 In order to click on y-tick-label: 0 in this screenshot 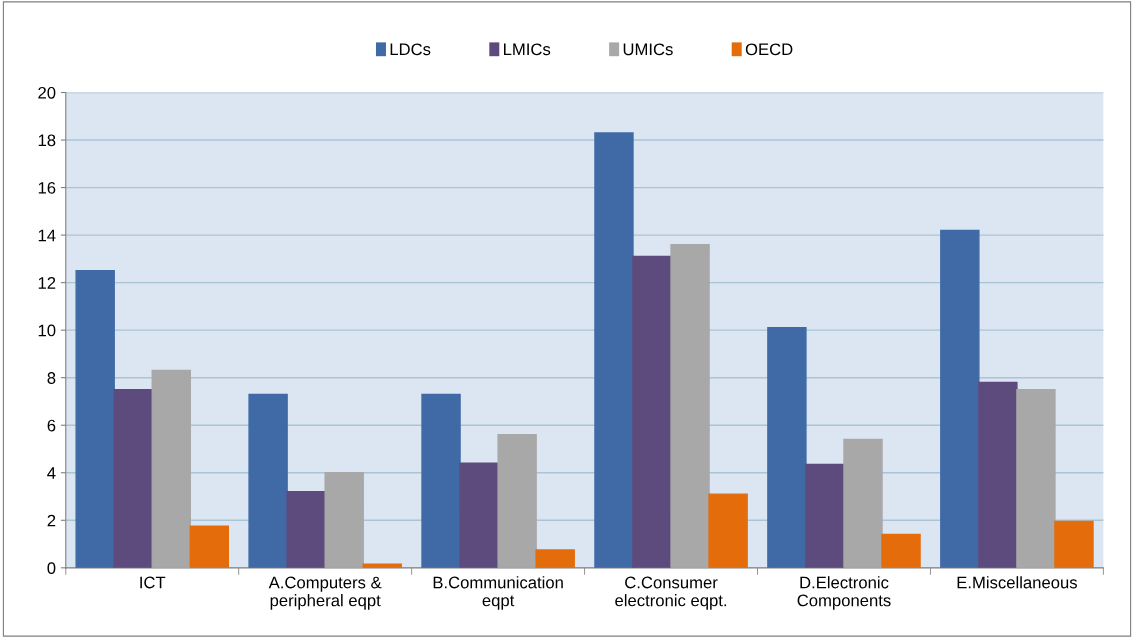, I will do `click(51, 568)`.